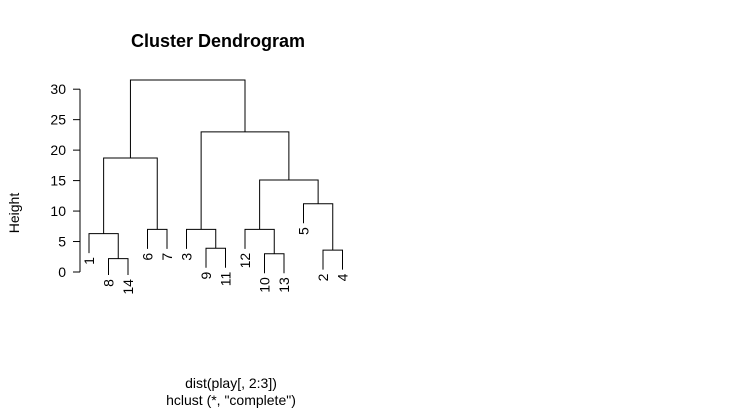  Describe the element at coordinates (109, 283) in the screenshot. I see `leaf-label-8: 8` at that location.